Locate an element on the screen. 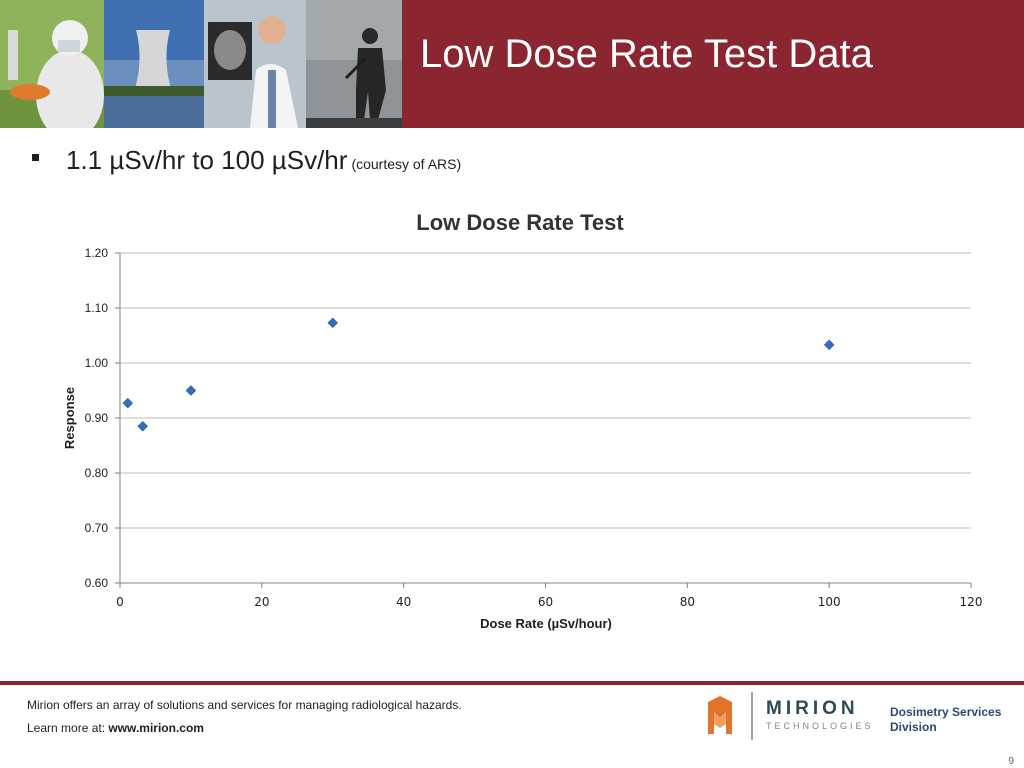 The image size is (1024, 768). cooling-tower-photo is located at coordinates (154, 64).